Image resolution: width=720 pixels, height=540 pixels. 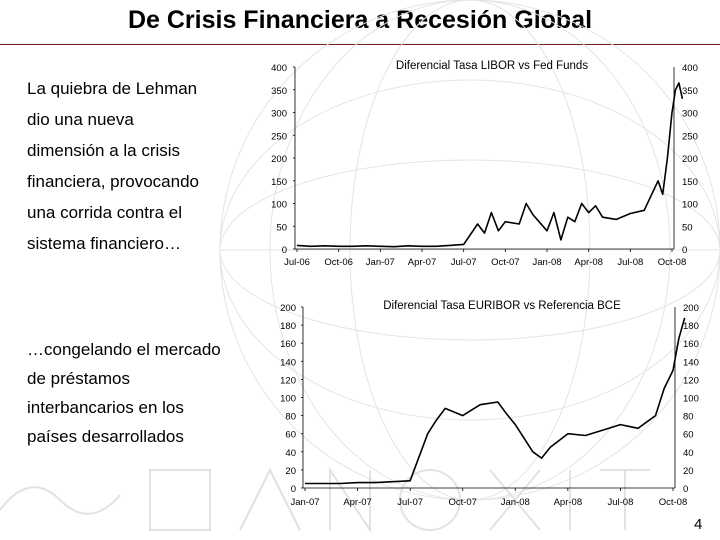 What do you see at coordinates (290, 435) in the screenshot?
I see `euribor-y-tick-label-left: 60` at bounding box center [290, 435].